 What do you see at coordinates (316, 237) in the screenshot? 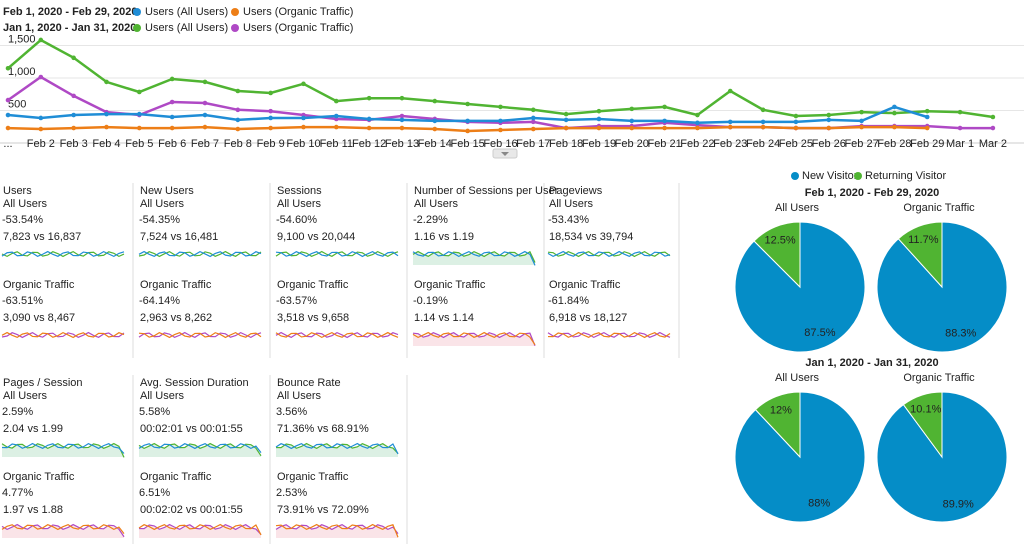
I see `metric-compare: 9,100 vs 20,044` at bounding box center [316, 237].